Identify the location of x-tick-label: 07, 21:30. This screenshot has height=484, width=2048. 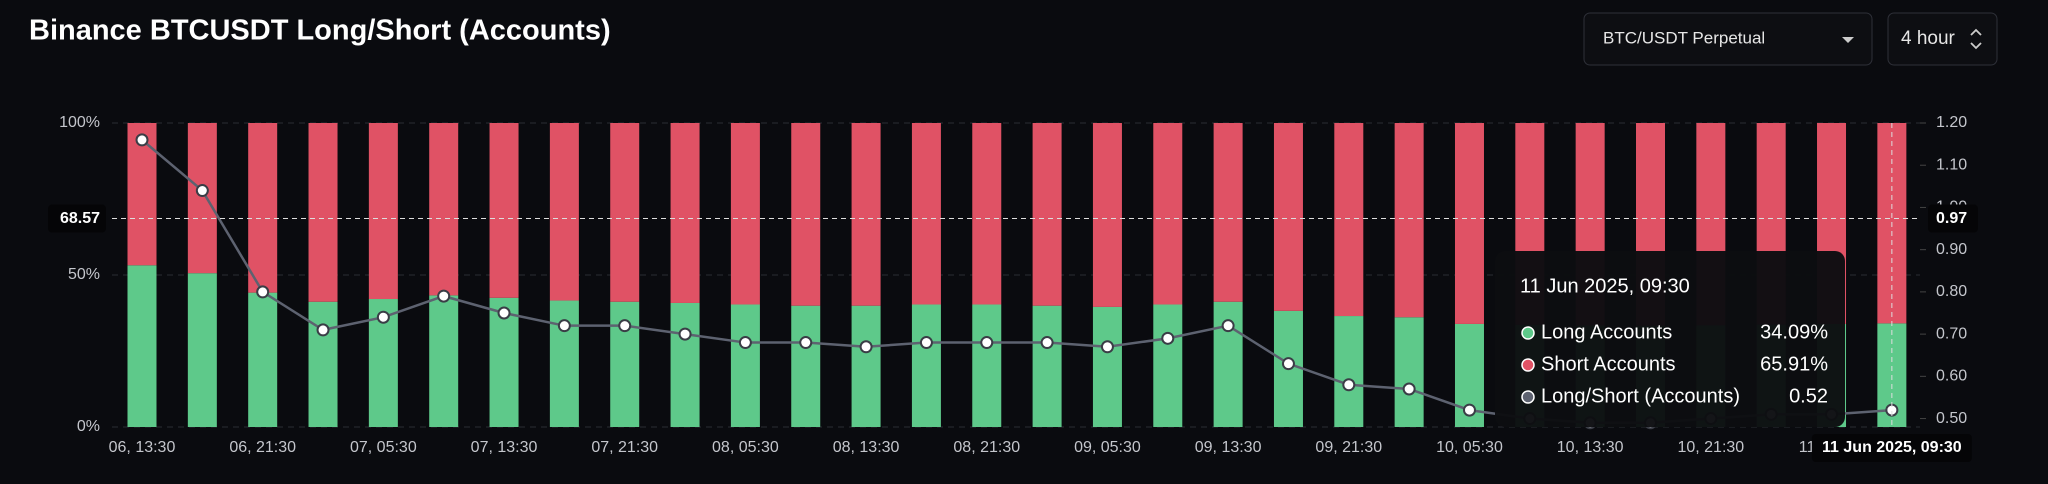
(624, 447).